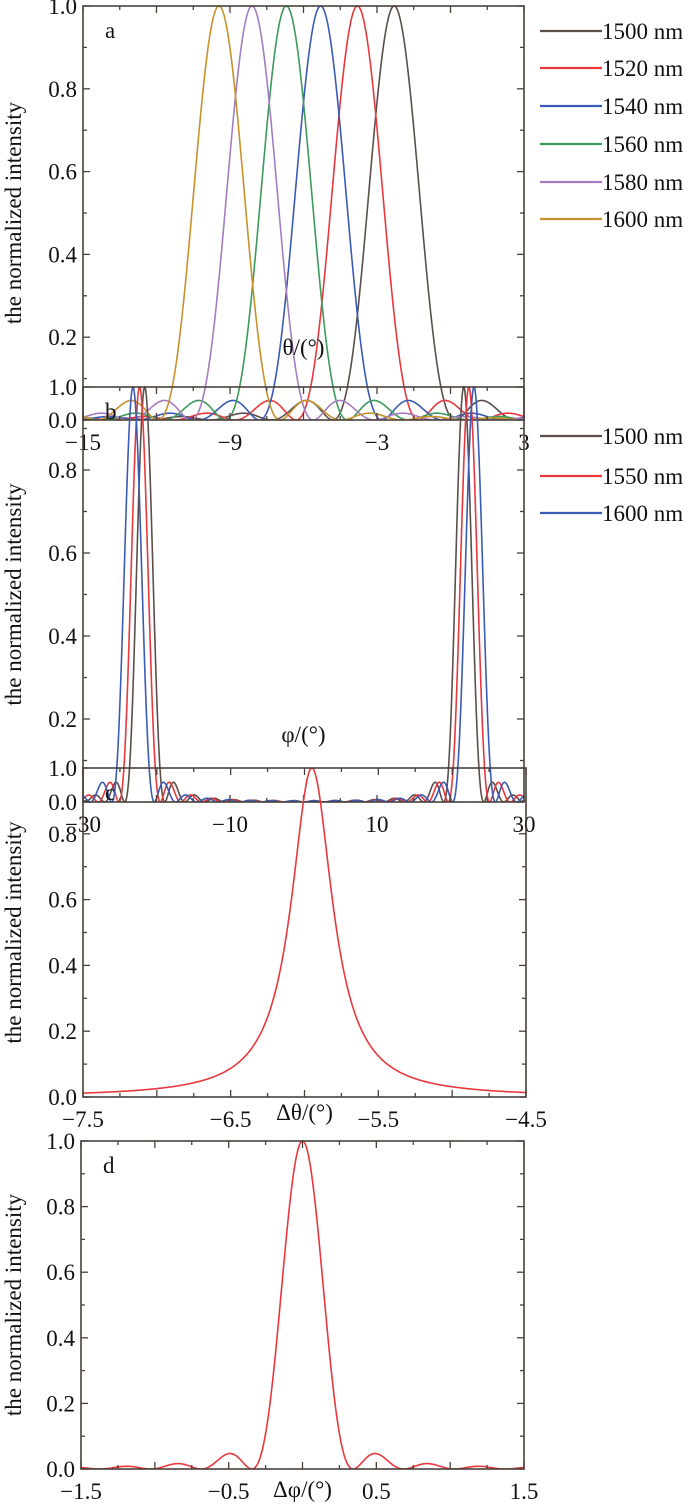  Describe the element at coordinates (83, 1119) in the screenshot. I see `x-tick-label: −7.5` at that location.